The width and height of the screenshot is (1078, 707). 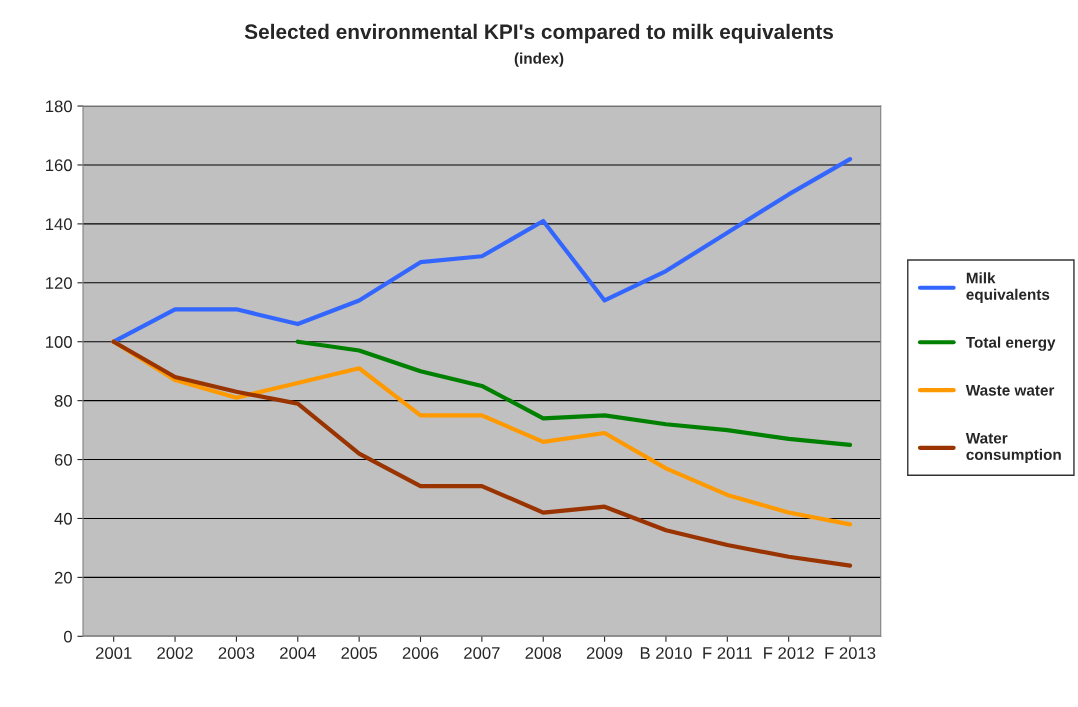 I want to click on y-tick-label: 80, so click(x=63, y=401).